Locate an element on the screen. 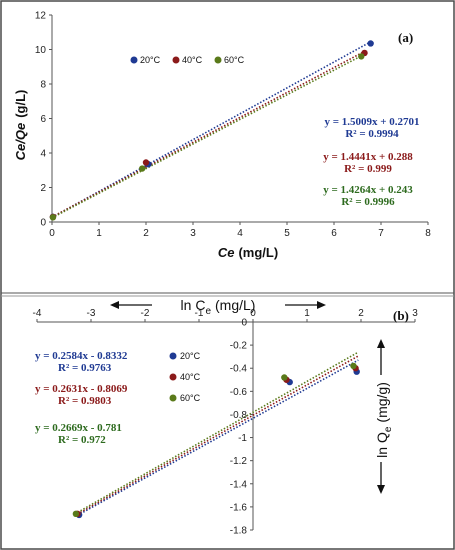 This screenshot has width=455, height=550. chart-b-x-tick-label: -4 is located at coordinates (37, 313).